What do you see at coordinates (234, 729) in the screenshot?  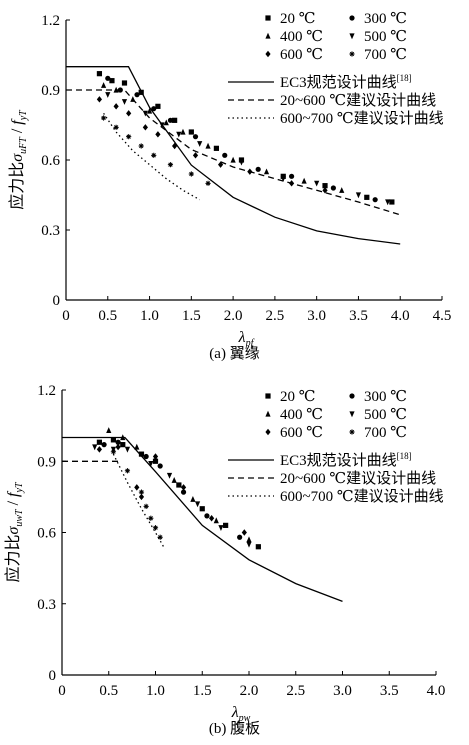 I see `caption-b: (b) 腹板` at bounding box center [234, 729].